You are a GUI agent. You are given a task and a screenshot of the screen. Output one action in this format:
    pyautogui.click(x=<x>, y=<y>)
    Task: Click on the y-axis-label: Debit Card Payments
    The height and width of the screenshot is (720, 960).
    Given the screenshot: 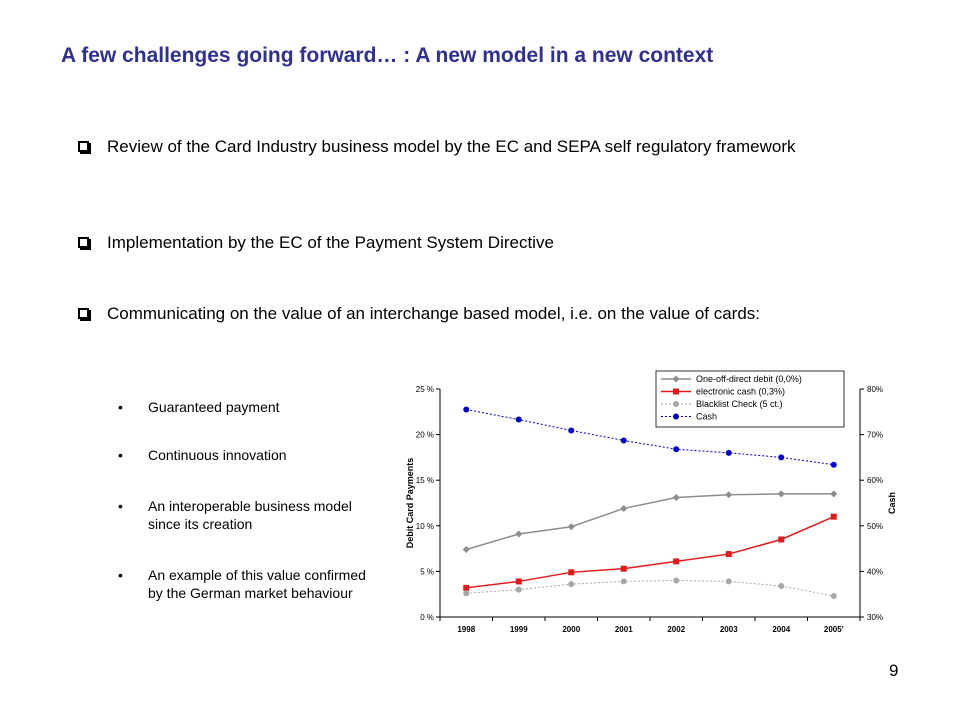 What is the action you would take?
    pyautogui.click(x=410, y=503)
    